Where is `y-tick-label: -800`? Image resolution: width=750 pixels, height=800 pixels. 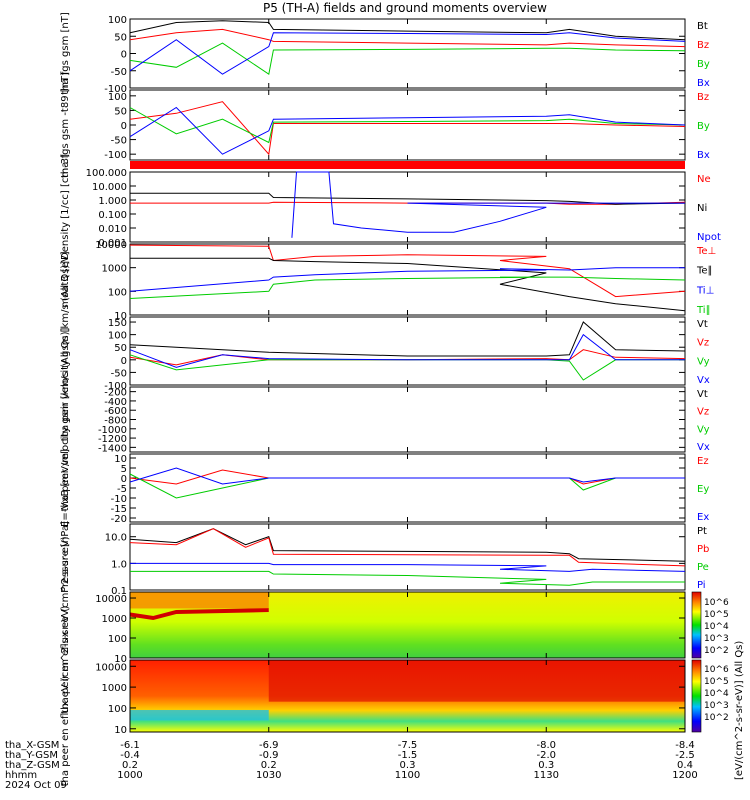 y-tick-label: -800 is located at coordinates (115, 421).